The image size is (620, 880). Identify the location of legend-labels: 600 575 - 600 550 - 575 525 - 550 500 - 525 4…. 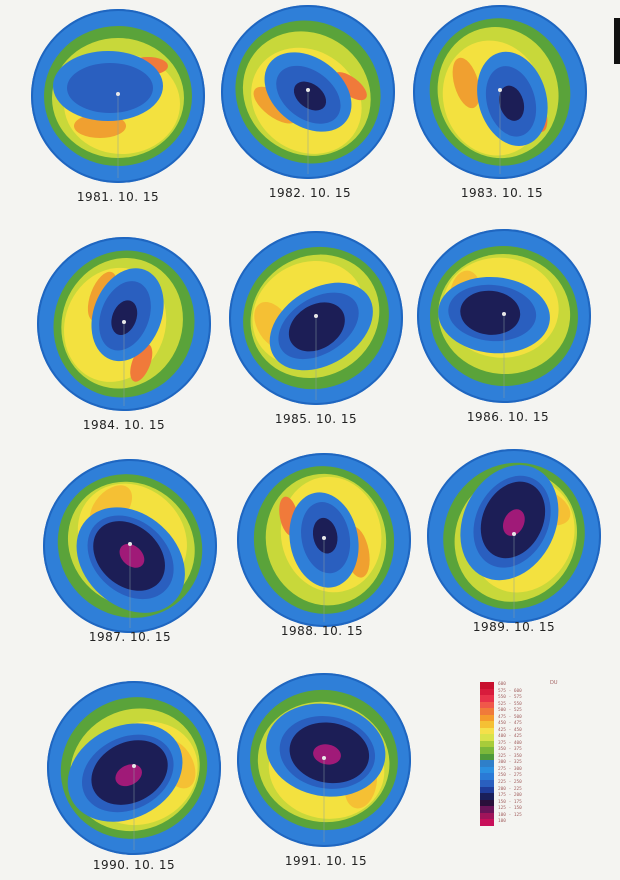
(527, 754).